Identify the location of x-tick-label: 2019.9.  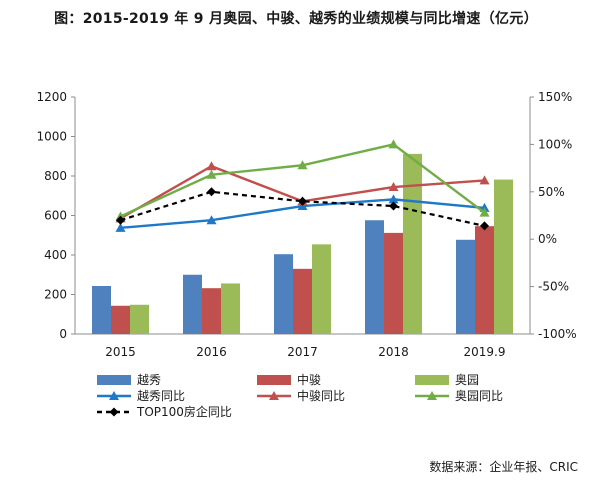
(485, 352).